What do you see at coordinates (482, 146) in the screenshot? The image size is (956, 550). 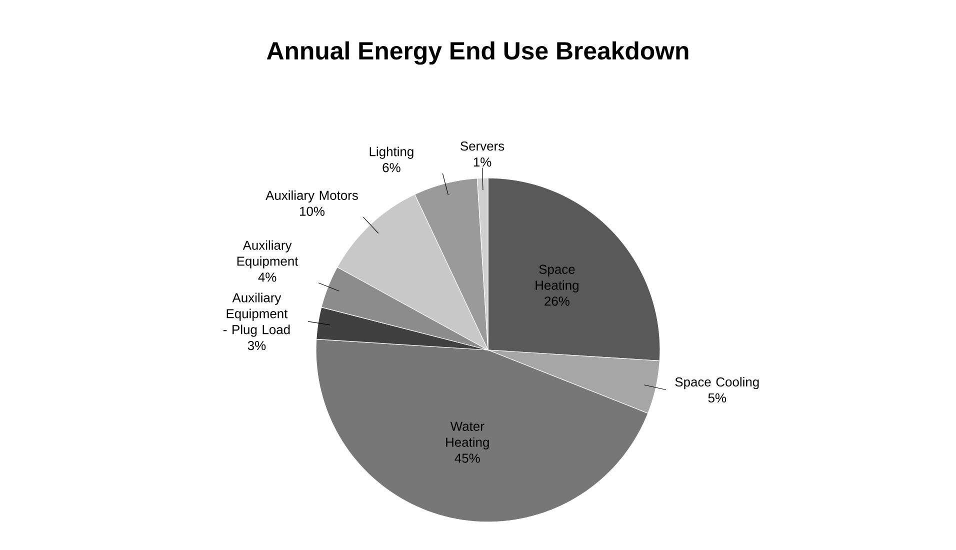 I see `slice-label: Servers` at bounding box center [482, 146].